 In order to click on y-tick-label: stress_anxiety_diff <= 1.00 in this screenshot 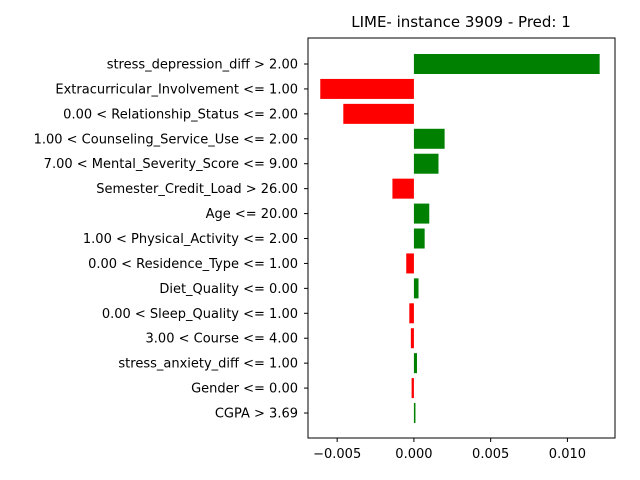, I will do `click(208, 364)`.